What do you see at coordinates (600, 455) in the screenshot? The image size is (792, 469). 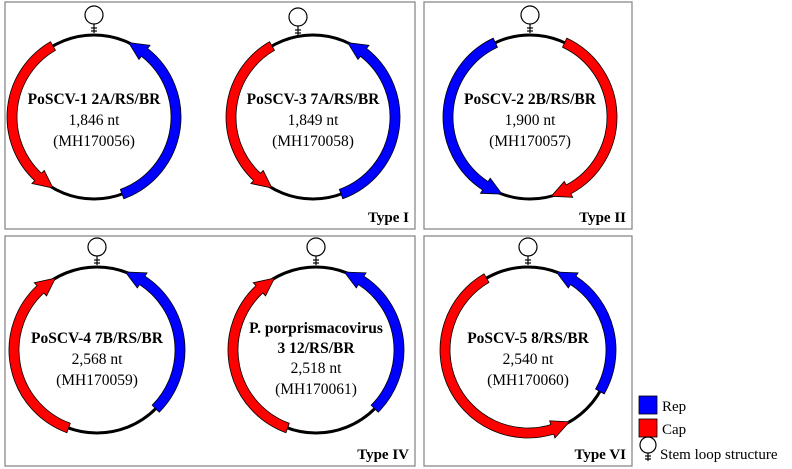 I see `type-label: Type VI` at bounding box center [600, 455].